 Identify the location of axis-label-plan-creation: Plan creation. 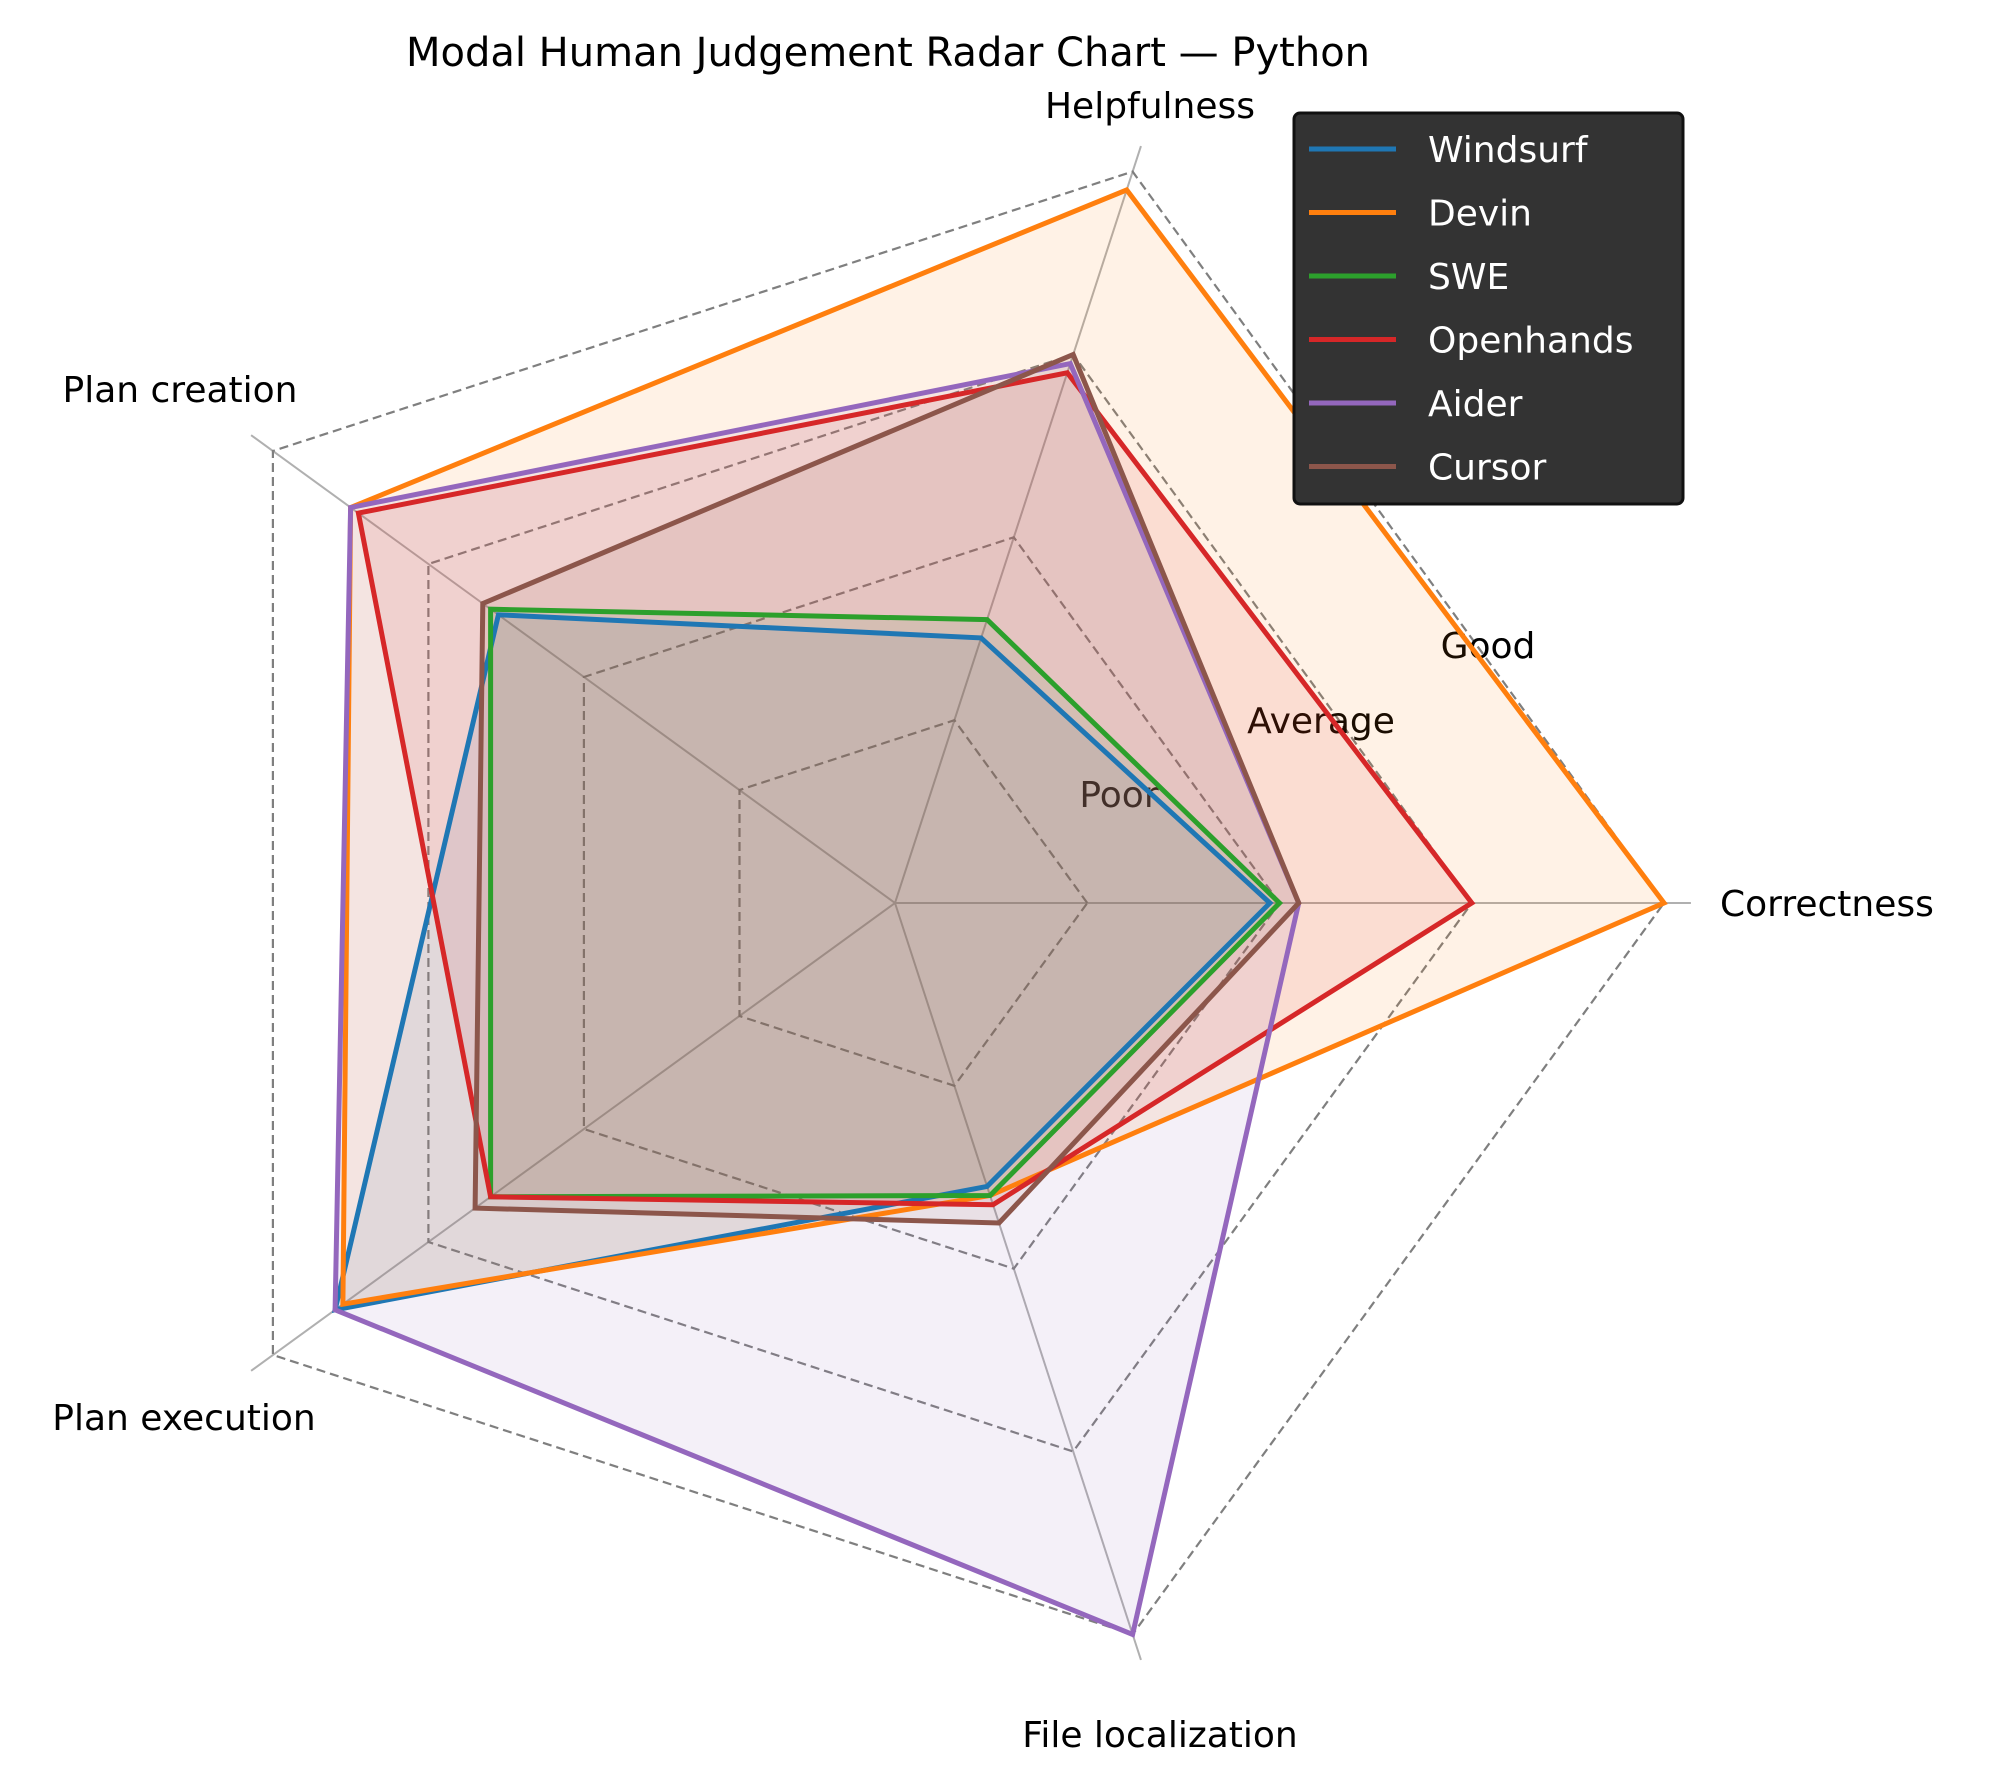
(179, 390).